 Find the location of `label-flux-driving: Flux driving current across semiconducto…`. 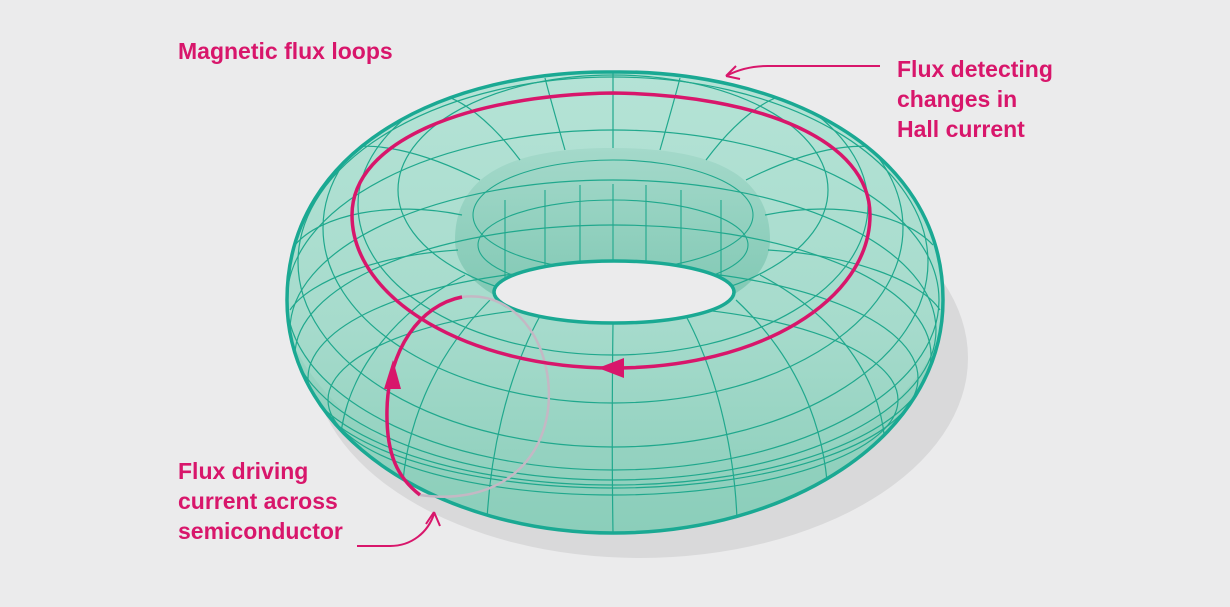

label-flux-driving: Flux driving current across semiconducto… is located at coordinates (260, 501).